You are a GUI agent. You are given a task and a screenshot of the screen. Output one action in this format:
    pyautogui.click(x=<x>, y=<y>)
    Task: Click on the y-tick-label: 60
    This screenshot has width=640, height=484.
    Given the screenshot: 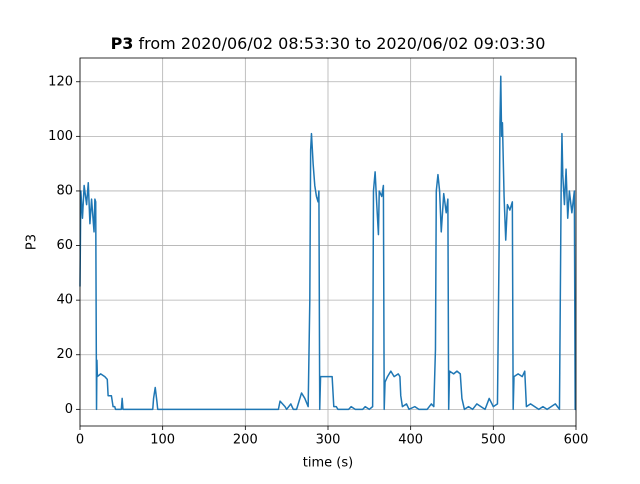 What is the action you would take?
    pyautogui.click(x=64, y=245)
    